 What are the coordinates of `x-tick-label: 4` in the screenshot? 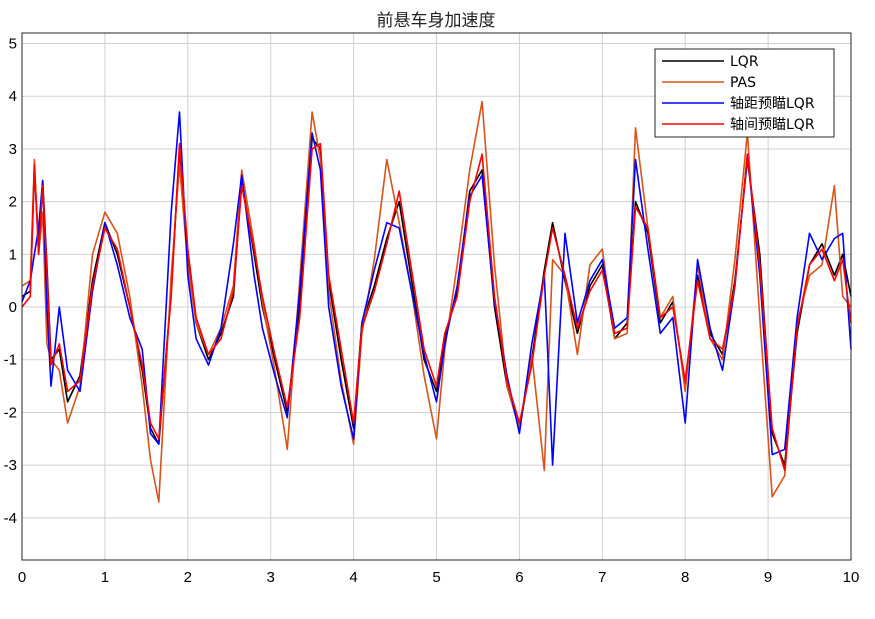 It's located at (353, 577).